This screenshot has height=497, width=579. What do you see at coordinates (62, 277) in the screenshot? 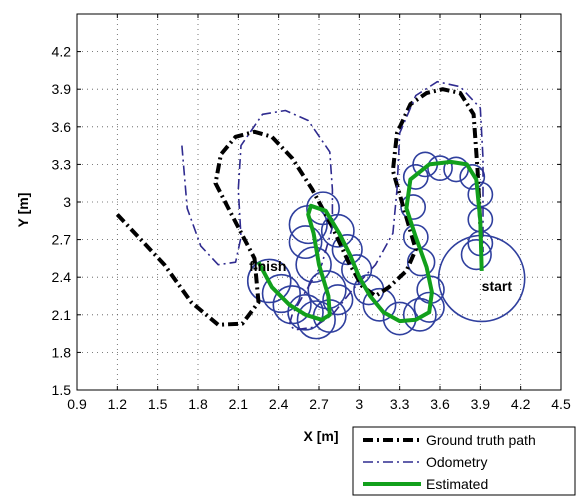
I see `y-tick-label: 2.4` at bounding box center [62, 277].